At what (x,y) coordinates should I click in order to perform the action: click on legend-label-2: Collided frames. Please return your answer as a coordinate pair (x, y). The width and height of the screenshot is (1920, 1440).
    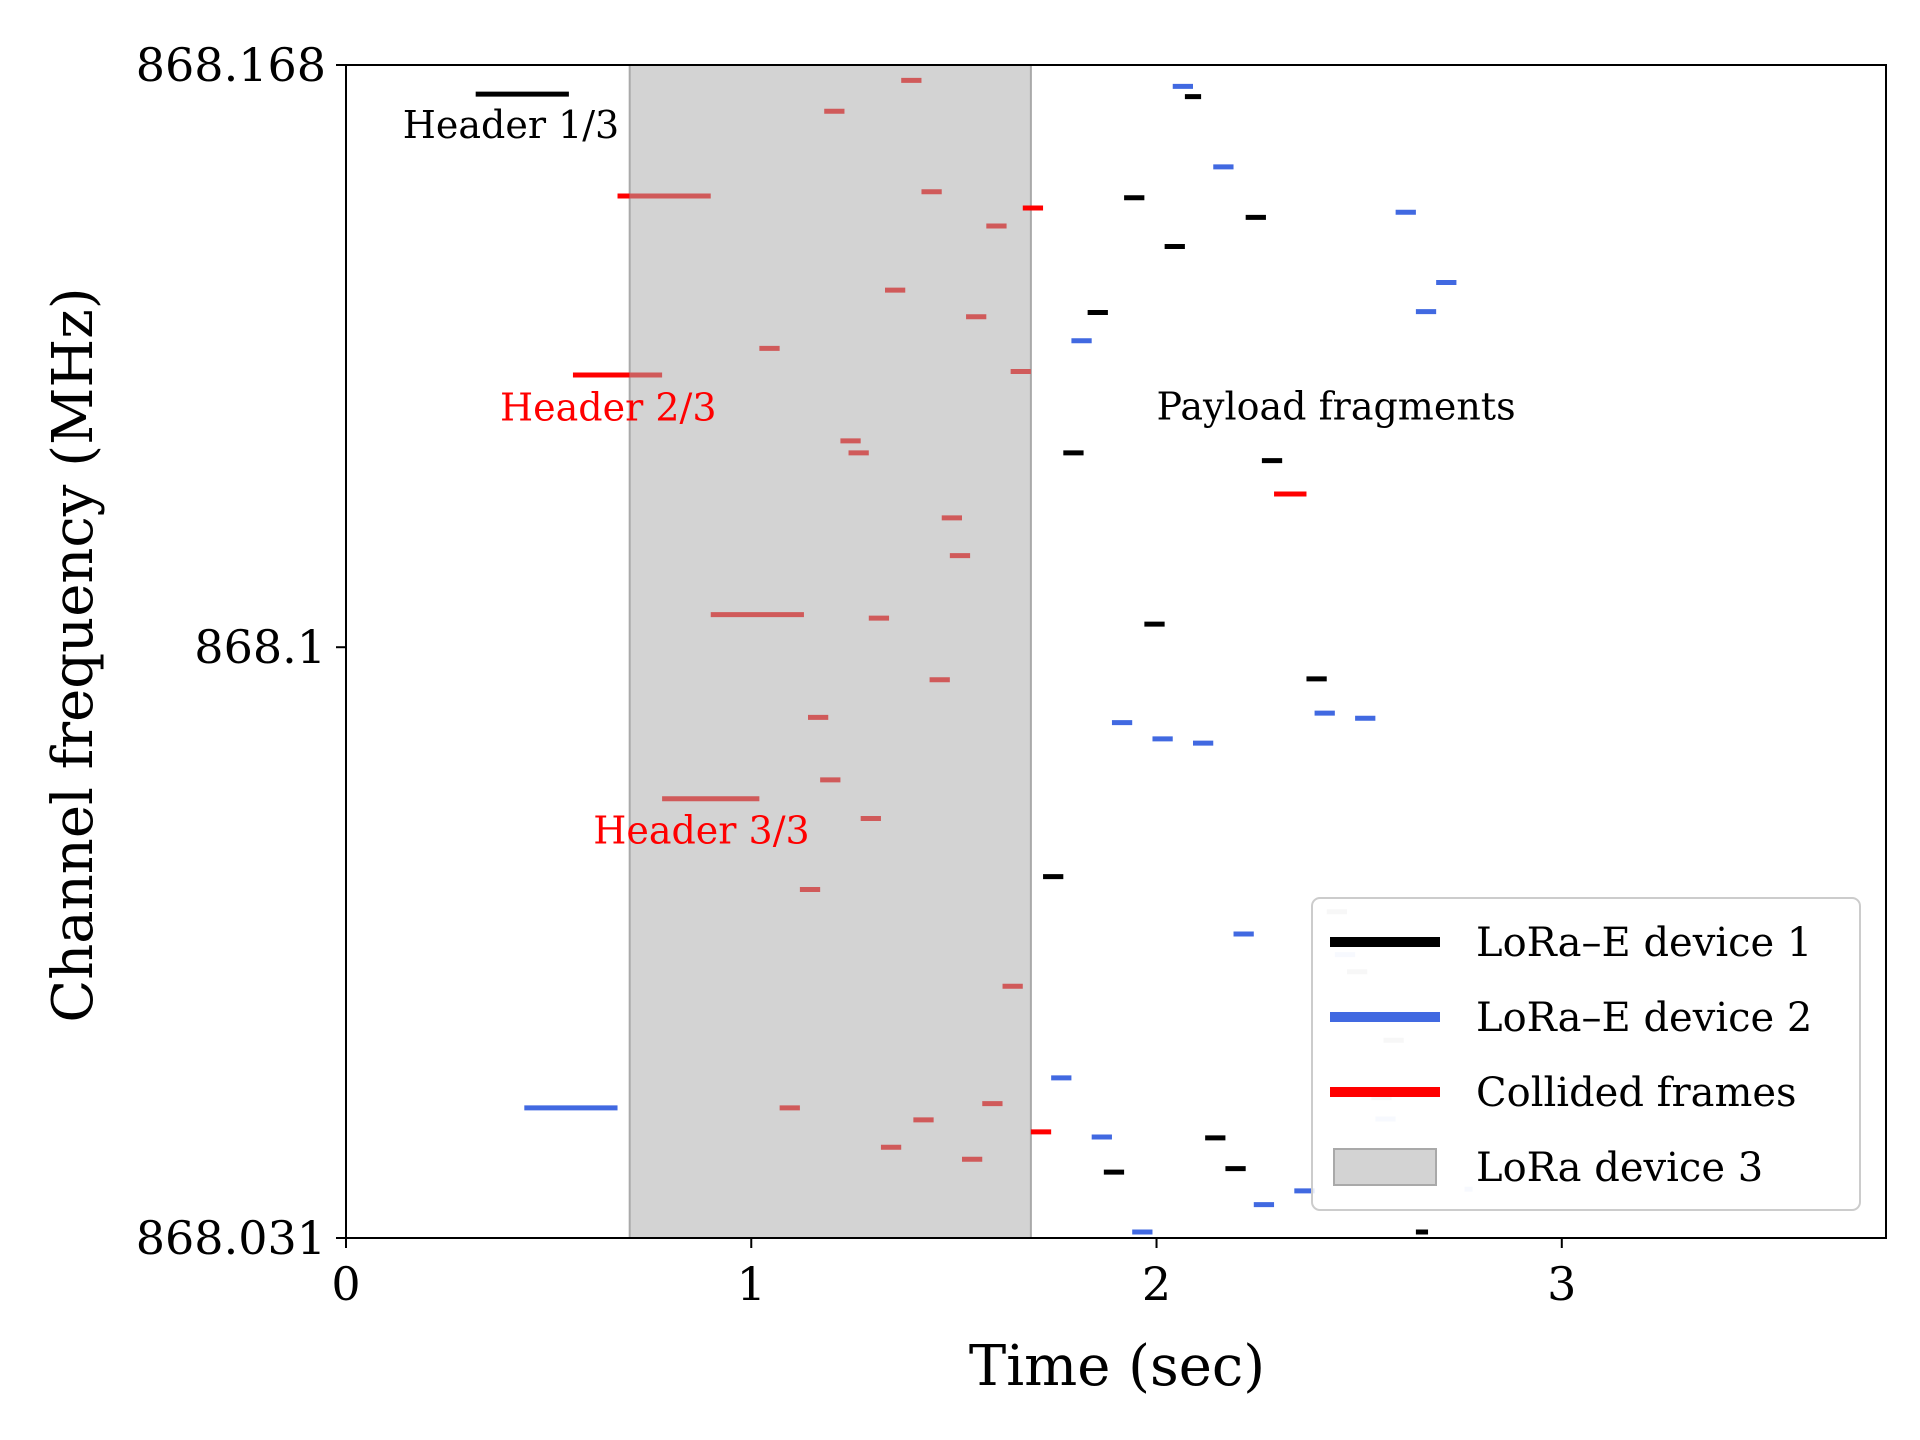
    Looking at the image, I should click on (1636, 1093).